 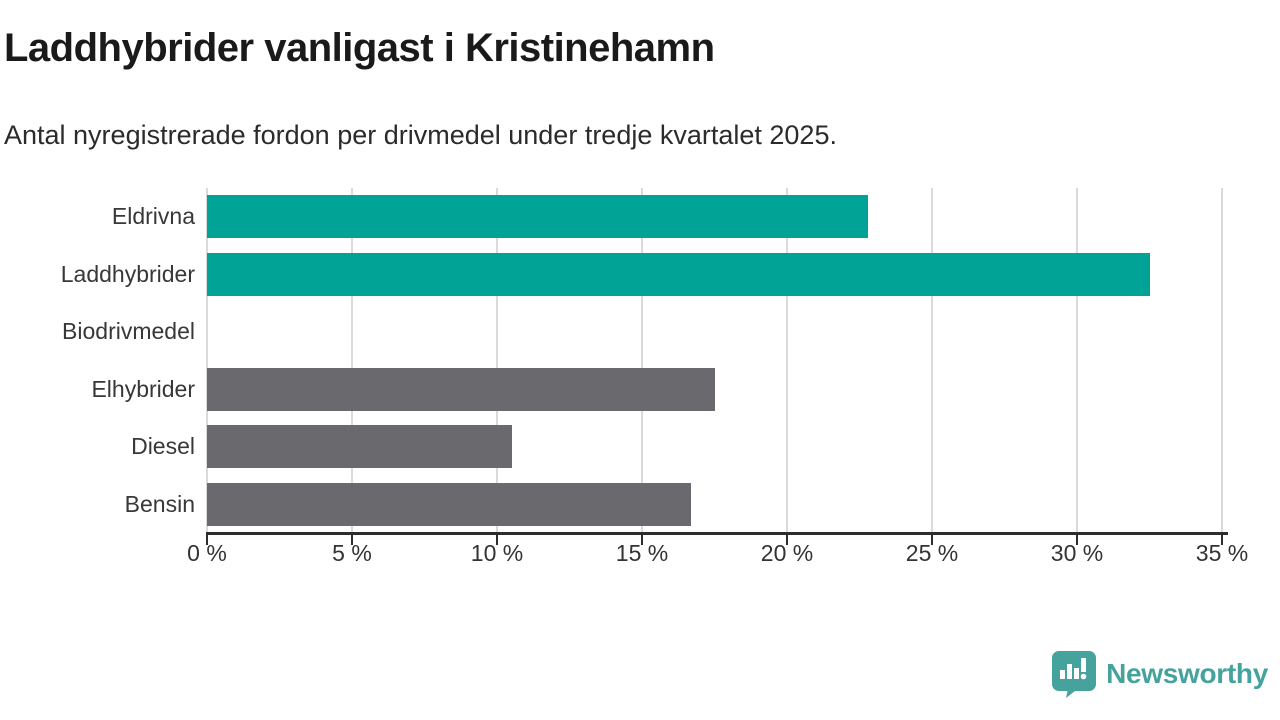 What do you see at coordinates (159, 503) in the screenshot?
I see `category-label: Bensin` at bounding box center [159, 503].